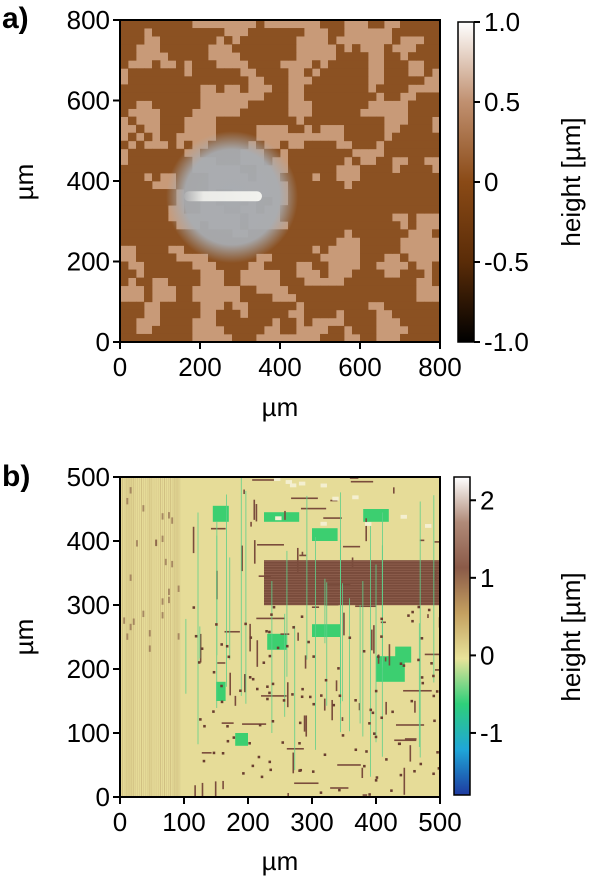  Describe the element at coordinates (88, 477) in the screenshot. I see `y-tick-label-b: 500` at that location.